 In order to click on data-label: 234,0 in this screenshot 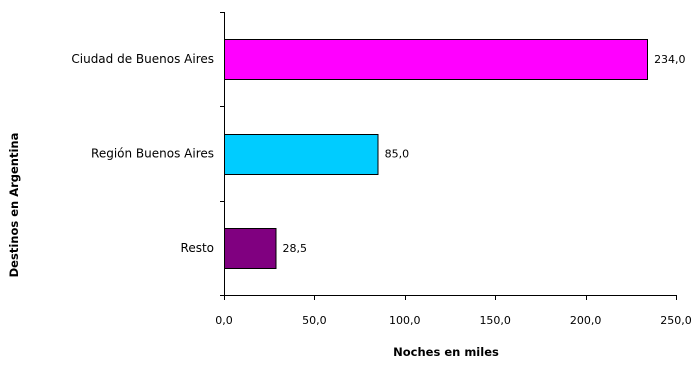, I will do `click(670, 59)`.